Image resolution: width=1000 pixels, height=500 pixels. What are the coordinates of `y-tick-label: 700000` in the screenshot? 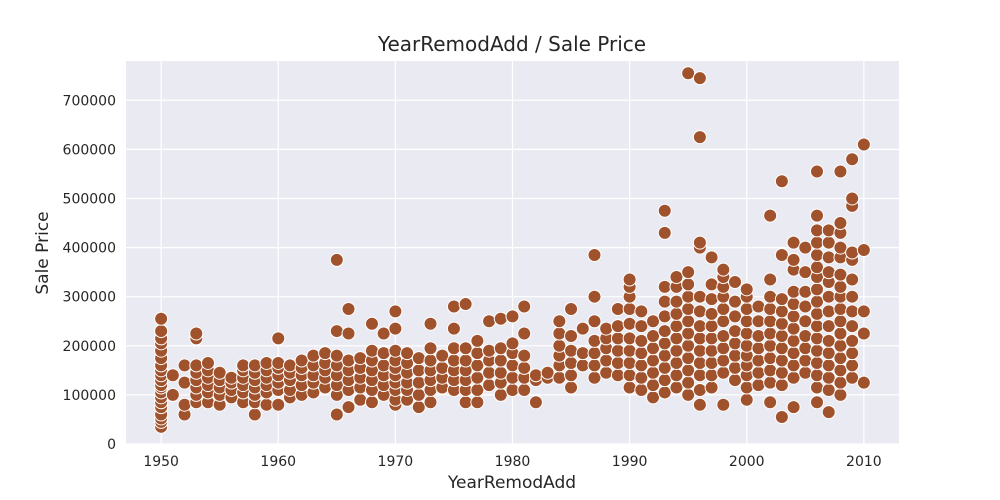 It's located at (89, 101).